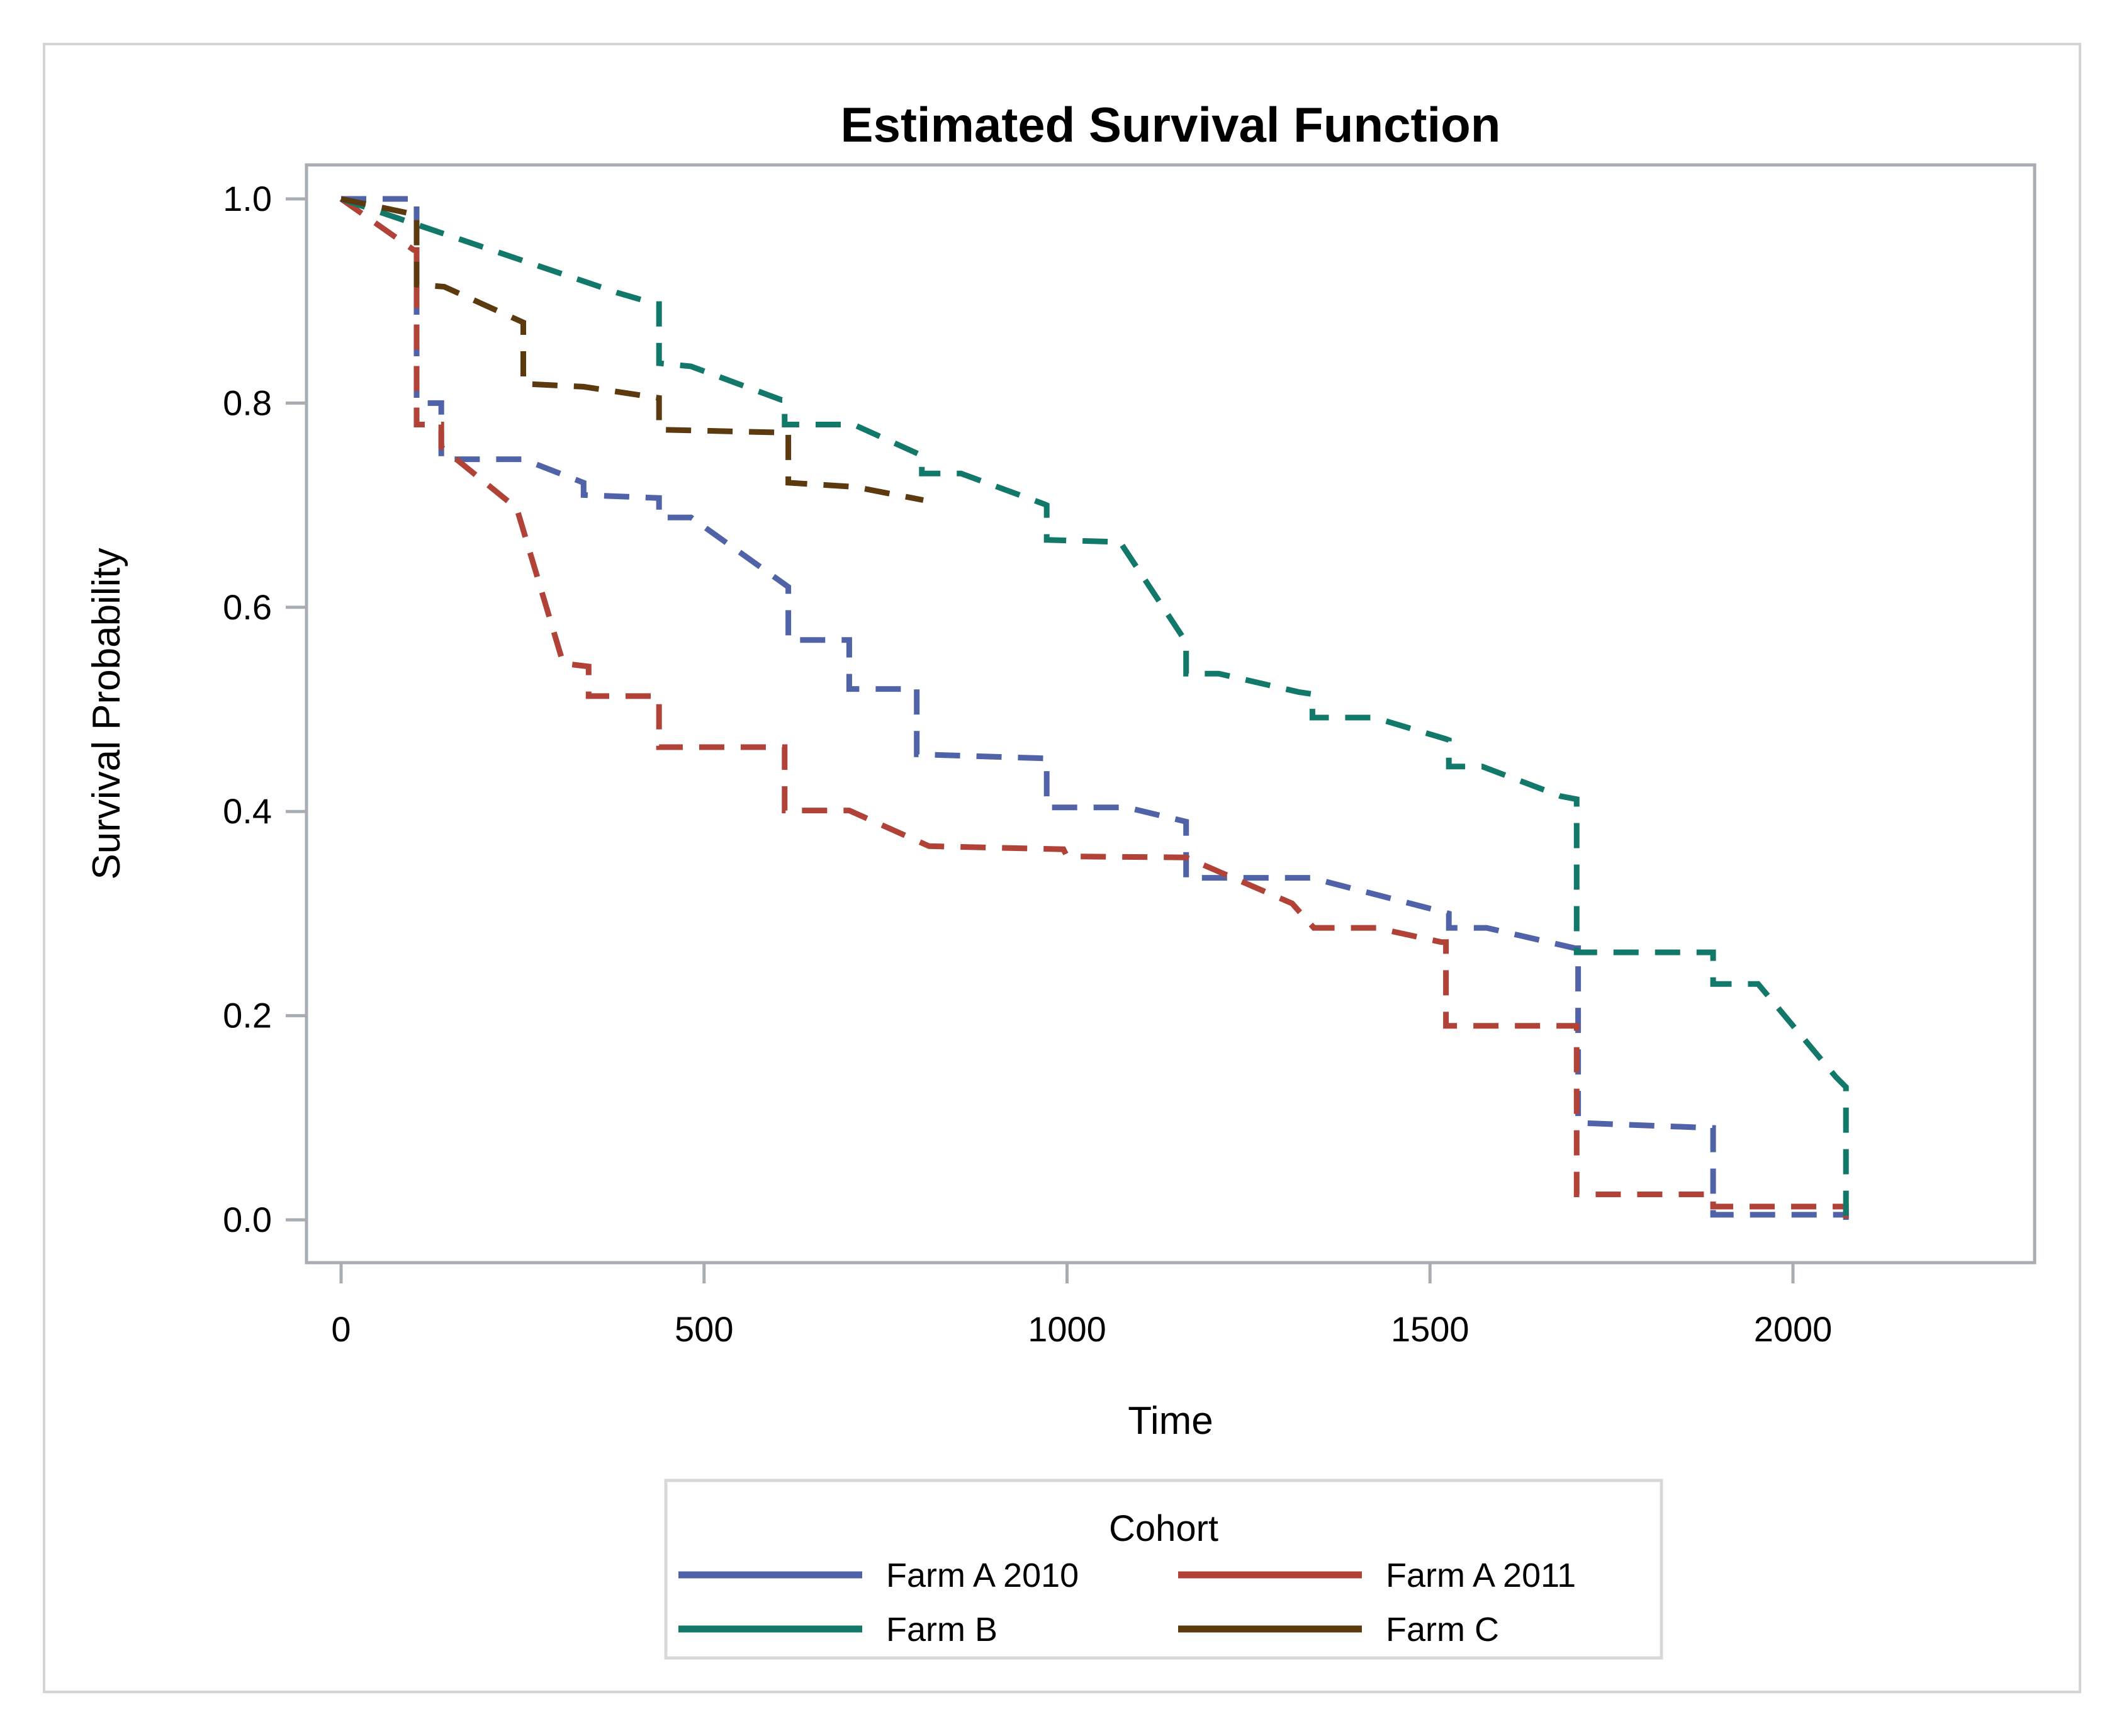 This screenshot has width=2124, height=1736. Describe the element at coordinates (341, 1329) in the screenshot. I see `x-tick-label: 0` at that location.